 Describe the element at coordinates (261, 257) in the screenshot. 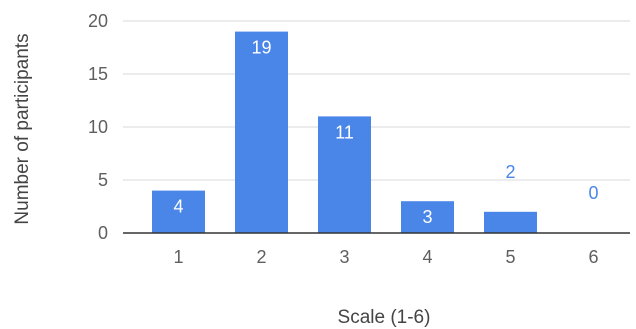

I see `x-tick-label: 2` at that location.